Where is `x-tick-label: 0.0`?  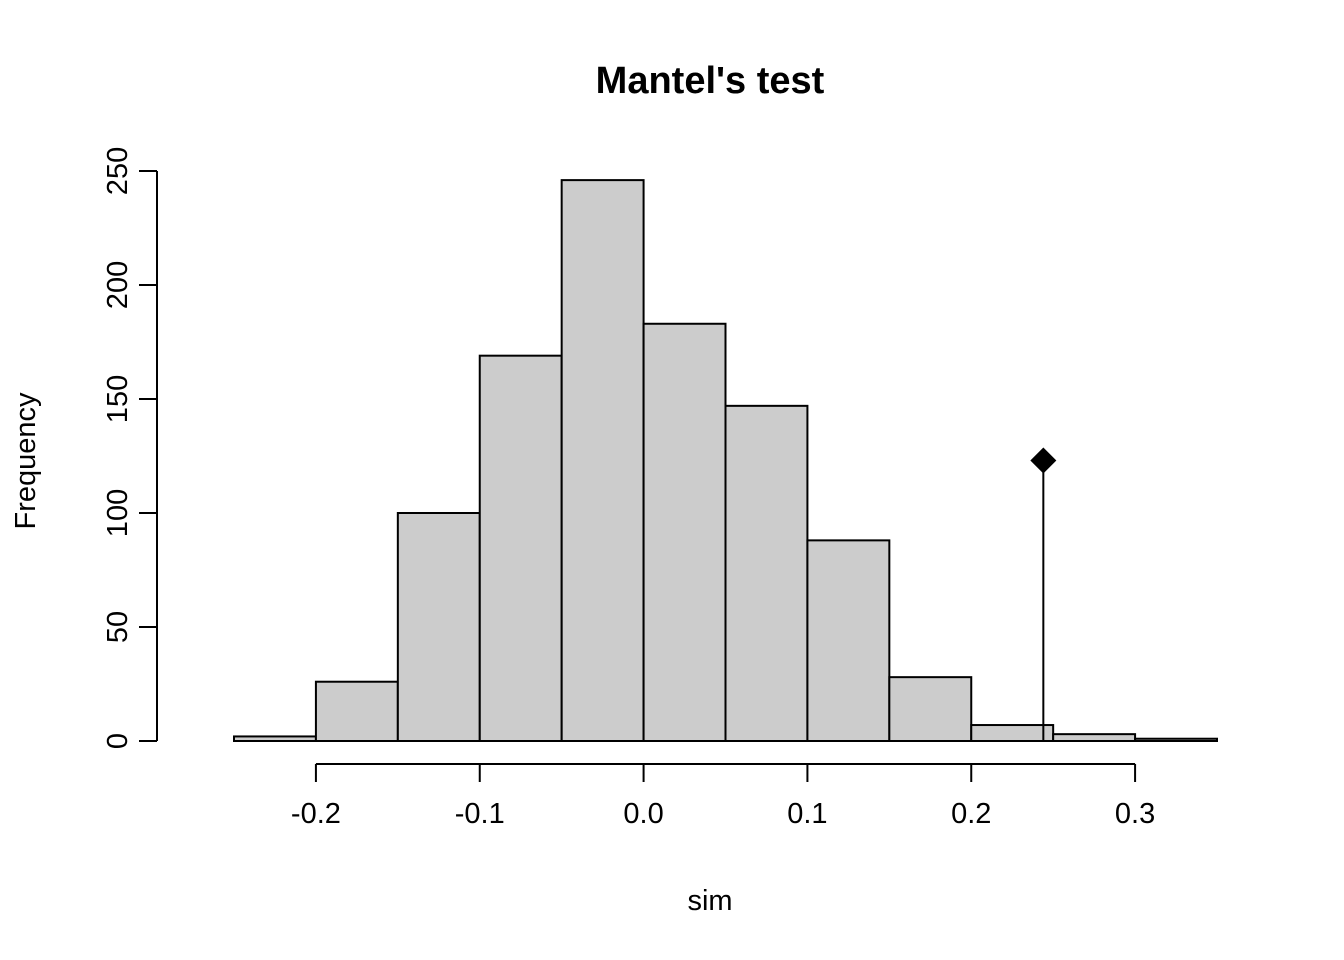 x-tick-label: 0.0 is located at coordinates (643, 814).